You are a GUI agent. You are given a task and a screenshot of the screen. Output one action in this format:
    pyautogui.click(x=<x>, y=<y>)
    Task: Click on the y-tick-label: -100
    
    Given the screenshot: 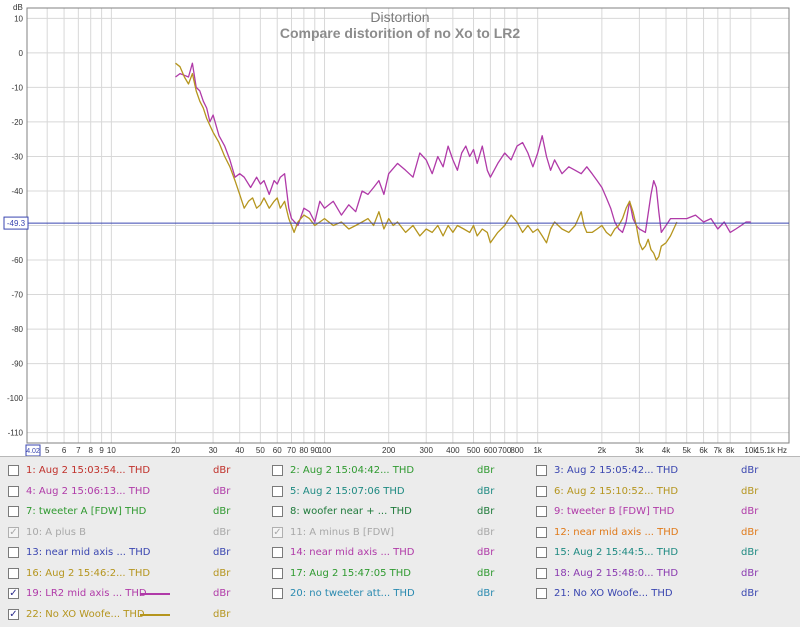 What is the action you would take?
    pyautogui.click(x=15, y=398)
    